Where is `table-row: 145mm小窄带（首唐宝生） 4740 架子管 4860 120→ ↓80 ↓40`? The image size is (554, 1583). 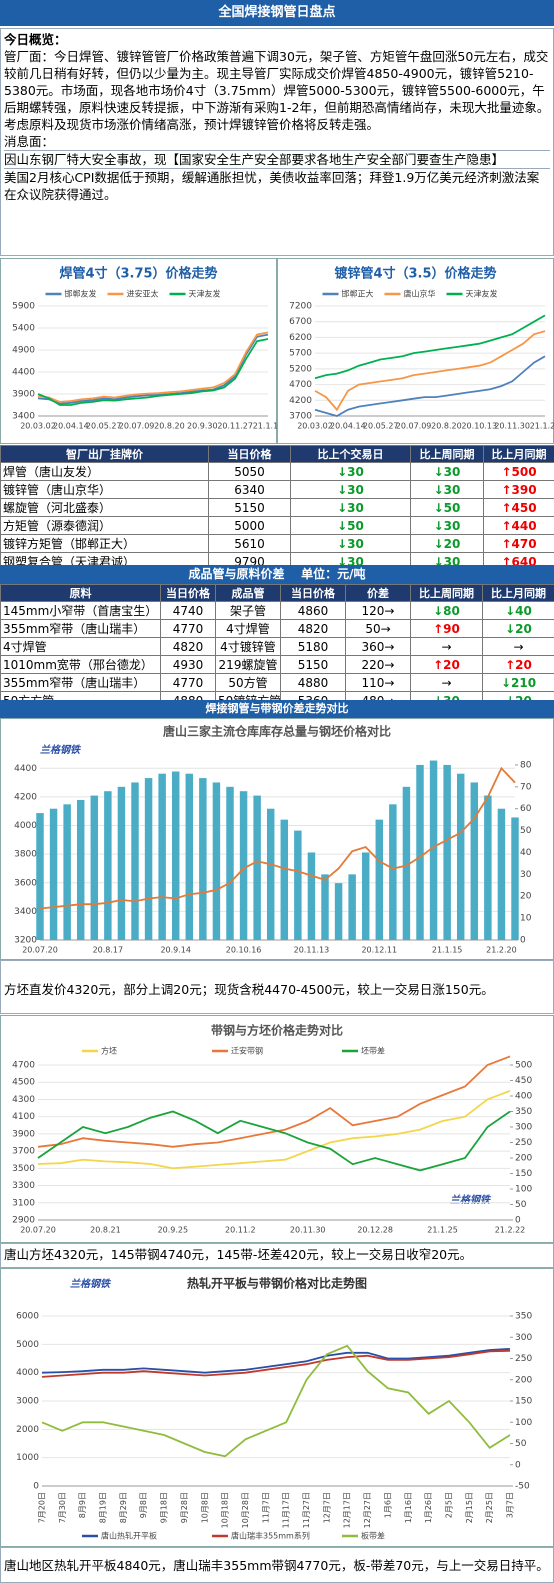
table-row: 145mm小窄带（首唐宝生） 4740 架子管 4860 120→ ↓80 ↓40 is located at coordinates (277, 610).